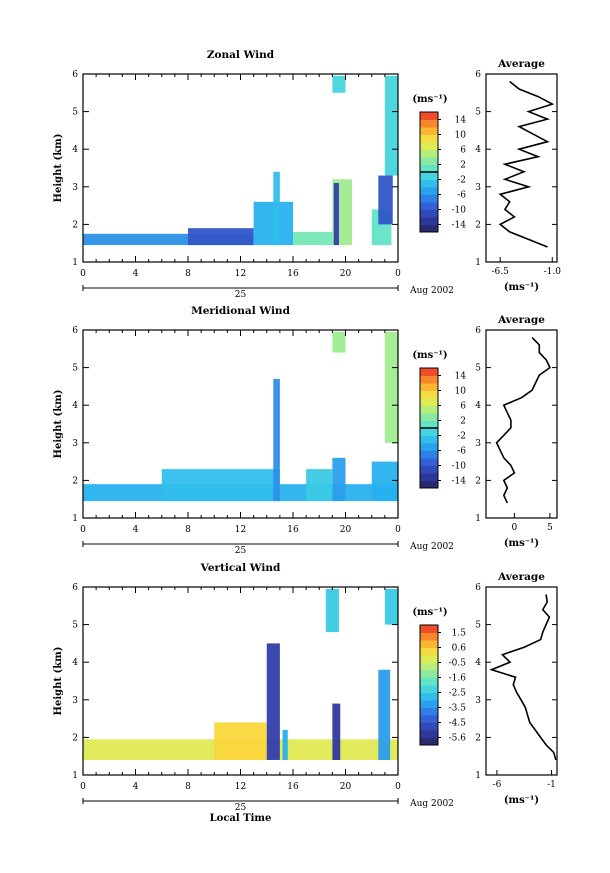  What do you see at coordinates (478, 738) in the screenshot?
I see `average-y-tick-label: 2` at bounding box center [478, 738].